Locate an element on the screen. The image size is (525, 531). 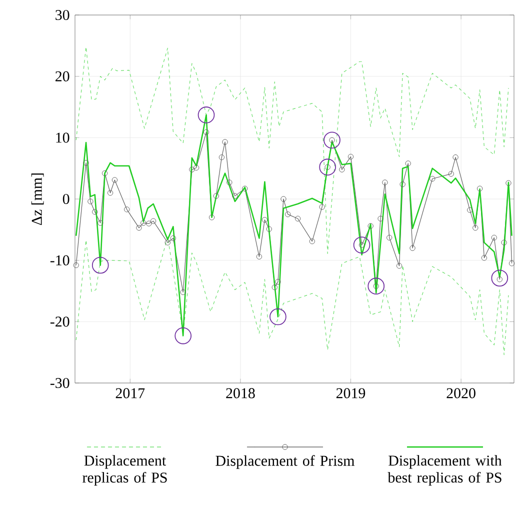
x-tick-label: 2017 is located at coordinates (130, 393).